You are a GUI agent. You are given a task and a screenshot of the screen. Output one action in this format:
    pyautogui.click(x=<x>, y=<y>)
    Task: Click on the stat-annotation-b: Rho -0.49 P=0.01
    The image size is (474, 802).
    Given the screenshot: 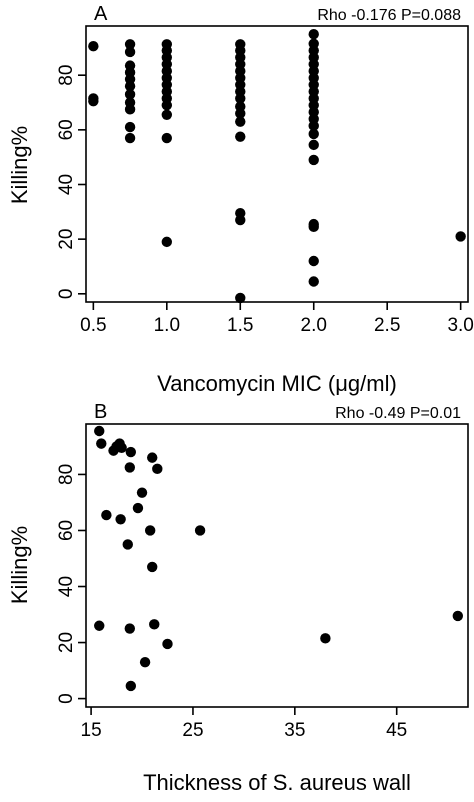 What is the action you would take?
    pyautogui.click(x=398, y=413)
    